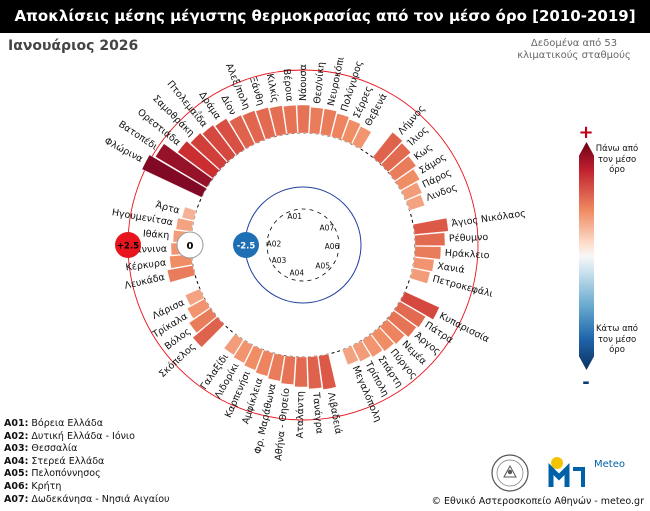 This screenshot has width=650, height=511. Describe the element at coordinates (317, 412) in the screenshot. I see `station-label: Τανάγρα` at that location.